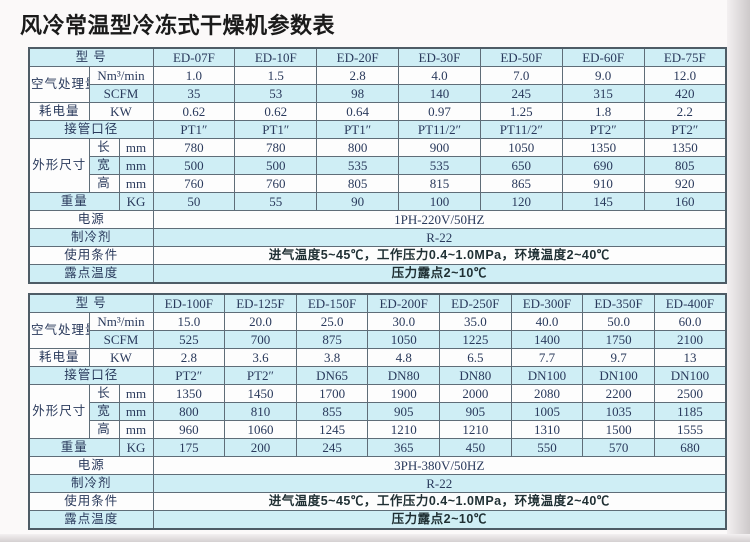 This screenshot has width=750, height=542. Describe the element at coordinates (547, 411) in the screenshot. I see `value-width: 1005` at that location.